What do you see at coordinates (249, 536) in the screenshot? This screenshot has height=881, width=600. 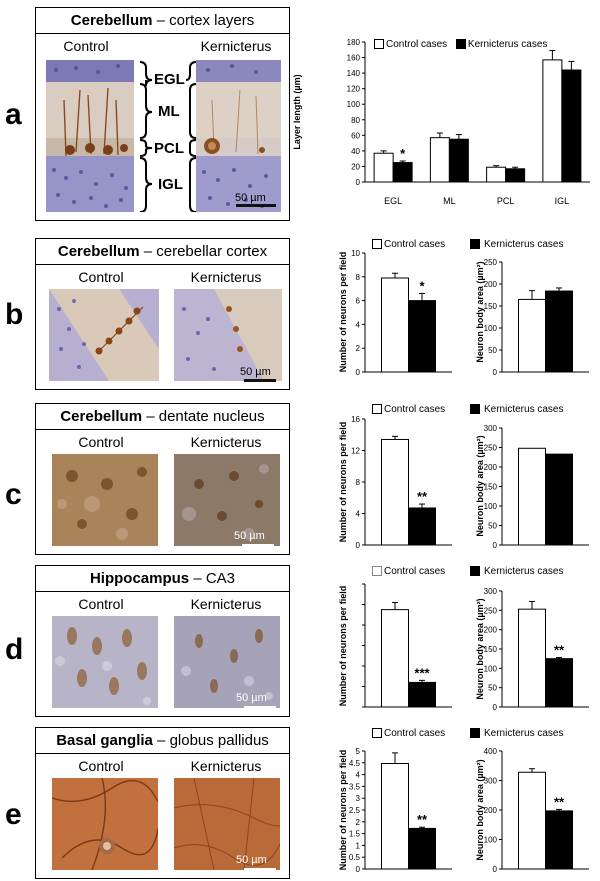 I see `panel-c-scale-label: 50 µm` at bounding box center [249, 536].